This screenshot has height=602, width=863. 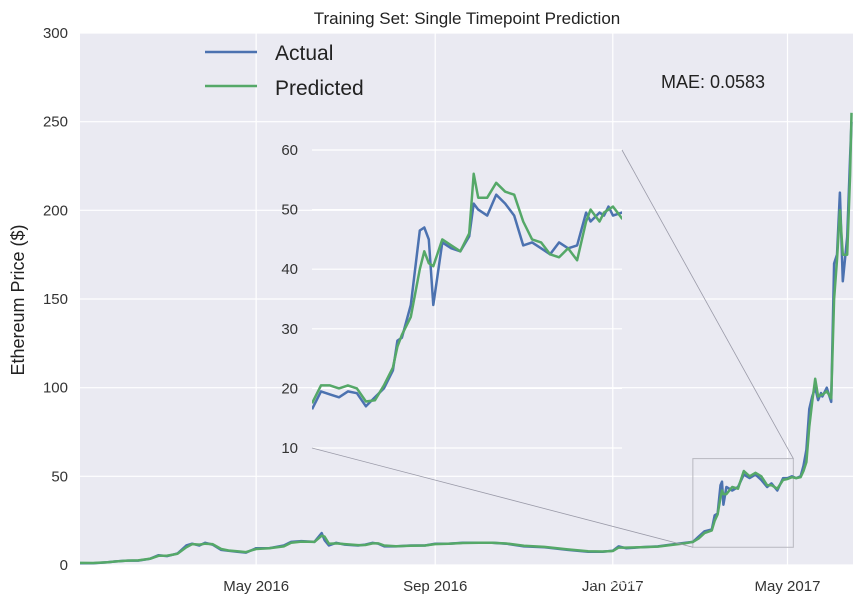 I want to click on y-tick-label: 100, so click(x=55, y=388).